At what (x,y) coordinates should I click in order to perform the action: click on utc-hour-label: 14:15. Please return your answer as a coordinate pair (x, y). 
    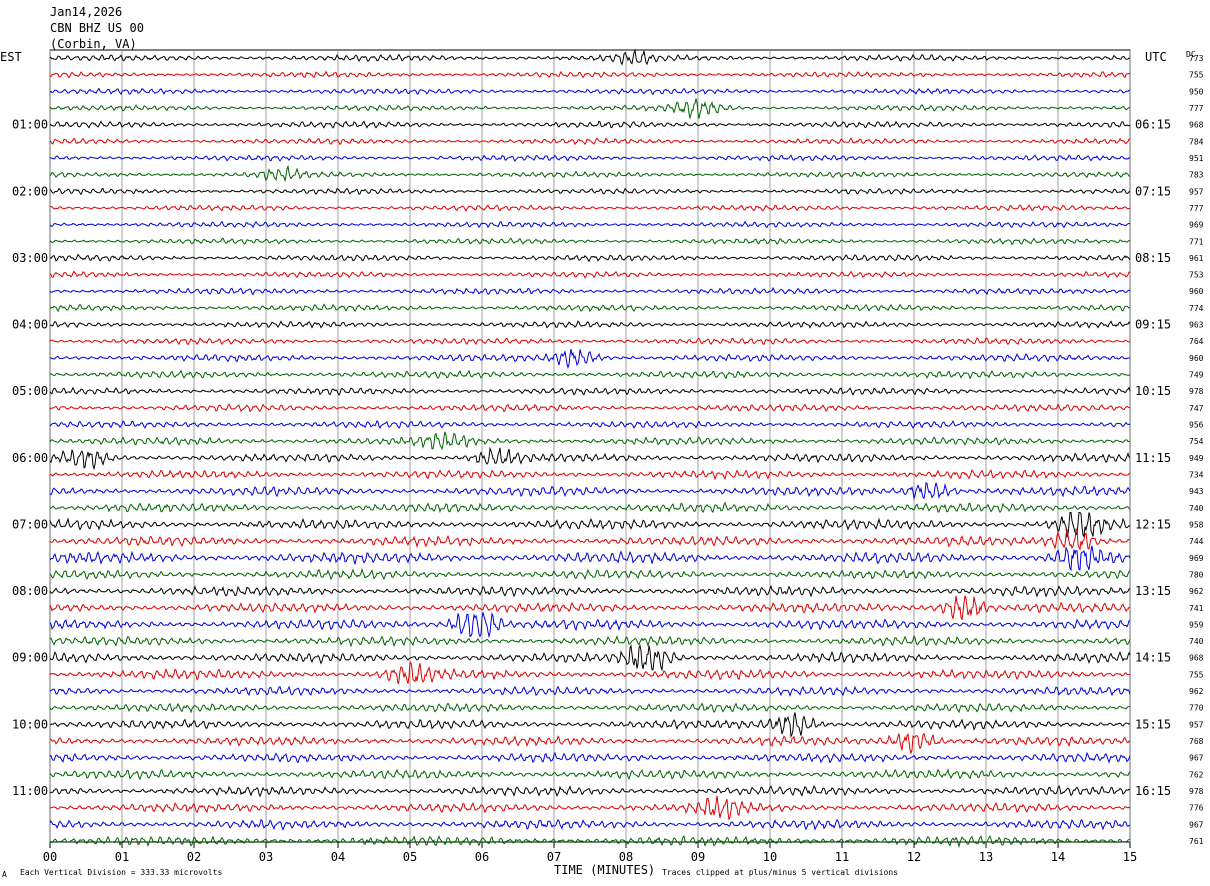
    Looking at the image, I should click on (1153, 658).